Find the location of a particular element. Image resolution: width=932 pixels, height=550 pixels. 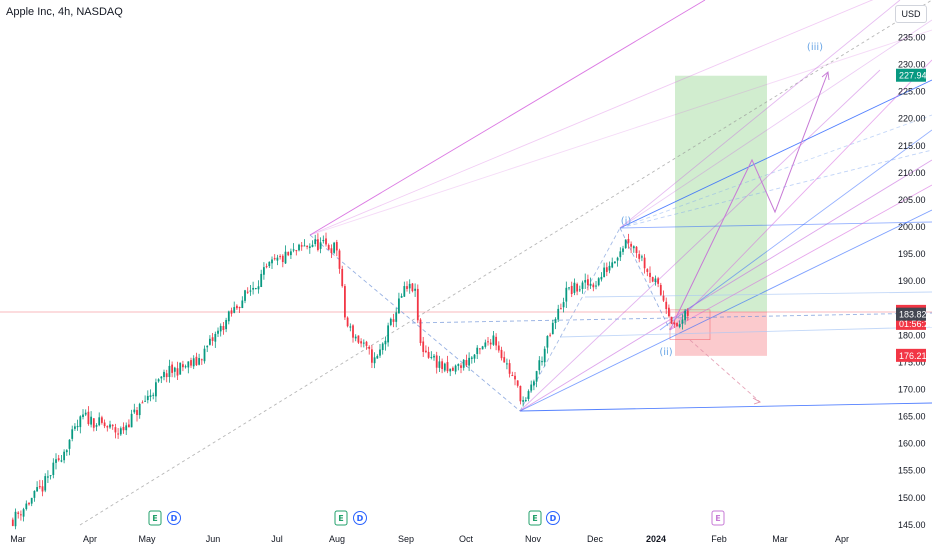

fork-blue-mid is located at coordinates (795, 230).